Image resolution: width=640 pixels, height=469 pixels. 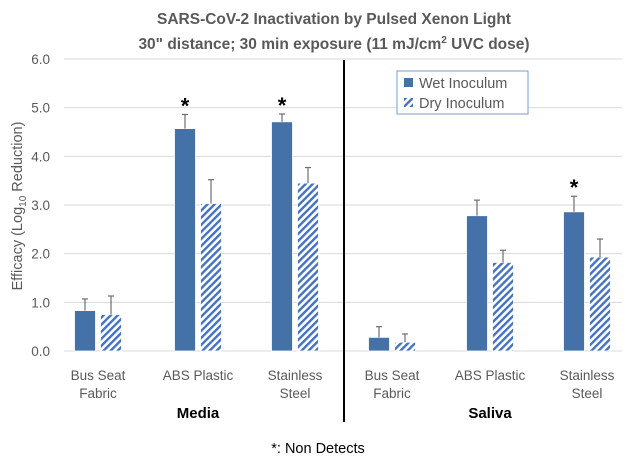 I want to click on legend: Wet Inoculum Dry Inoculum, so click(x=462, y=92).